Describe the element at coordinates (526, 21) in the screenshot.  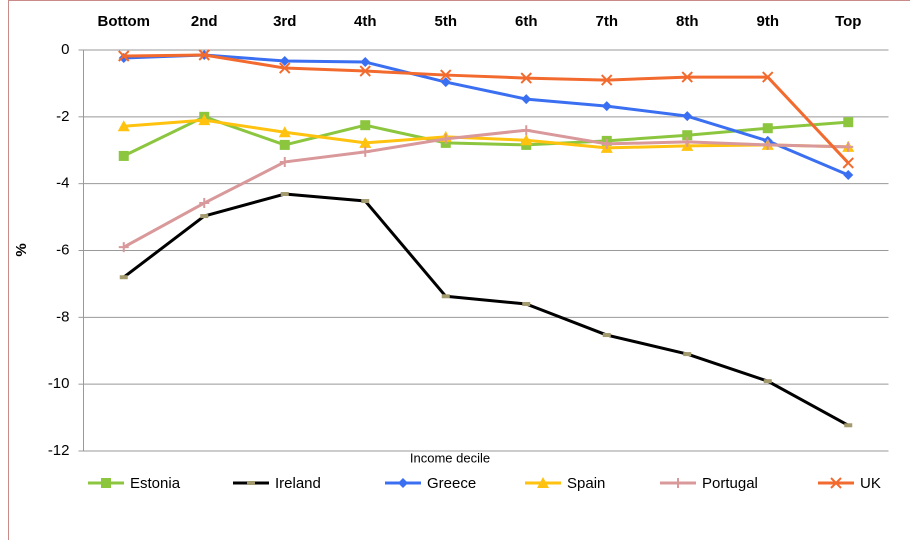
I see `x-tick-label: 6th` at that location.